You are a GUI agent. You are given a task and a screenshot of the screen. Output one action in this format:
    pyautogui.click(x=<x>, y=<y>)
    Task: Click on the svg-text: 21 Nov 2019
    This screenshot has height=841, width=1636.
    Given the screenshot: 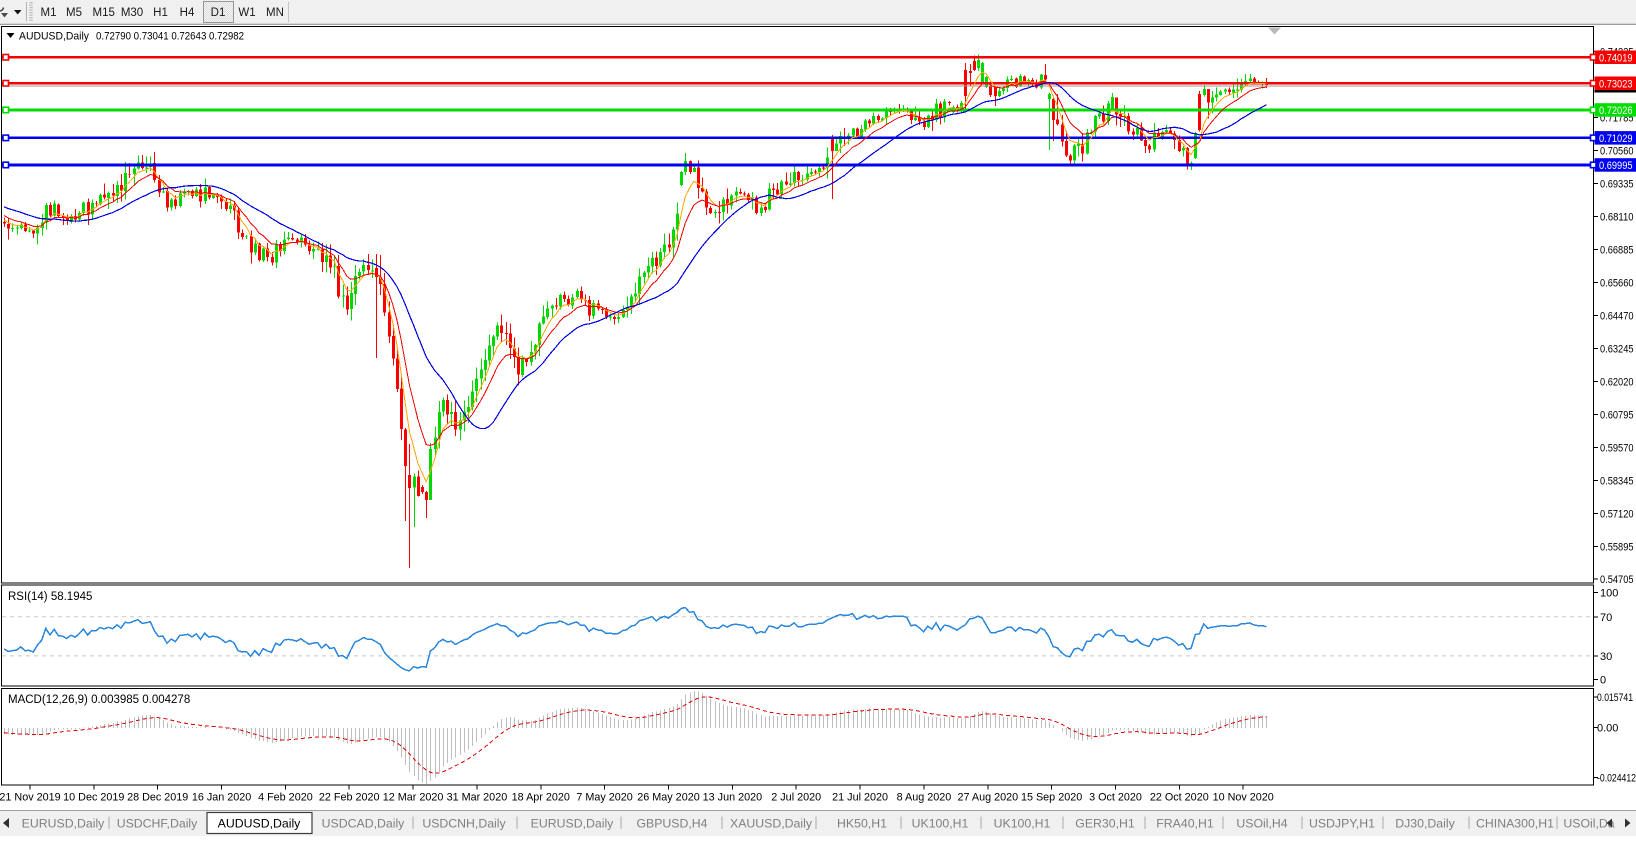 What is the action you would take?
    pyautogui.click(x=30, y=798)
    